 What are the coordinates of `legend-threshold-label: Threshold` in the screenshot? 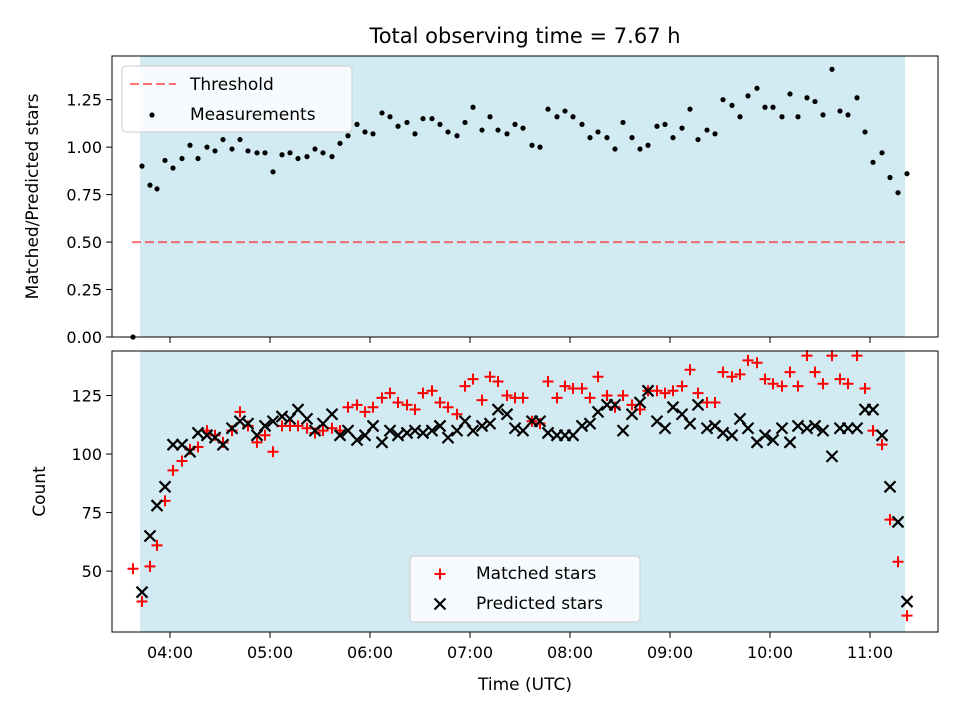 It's located at (231, 85).